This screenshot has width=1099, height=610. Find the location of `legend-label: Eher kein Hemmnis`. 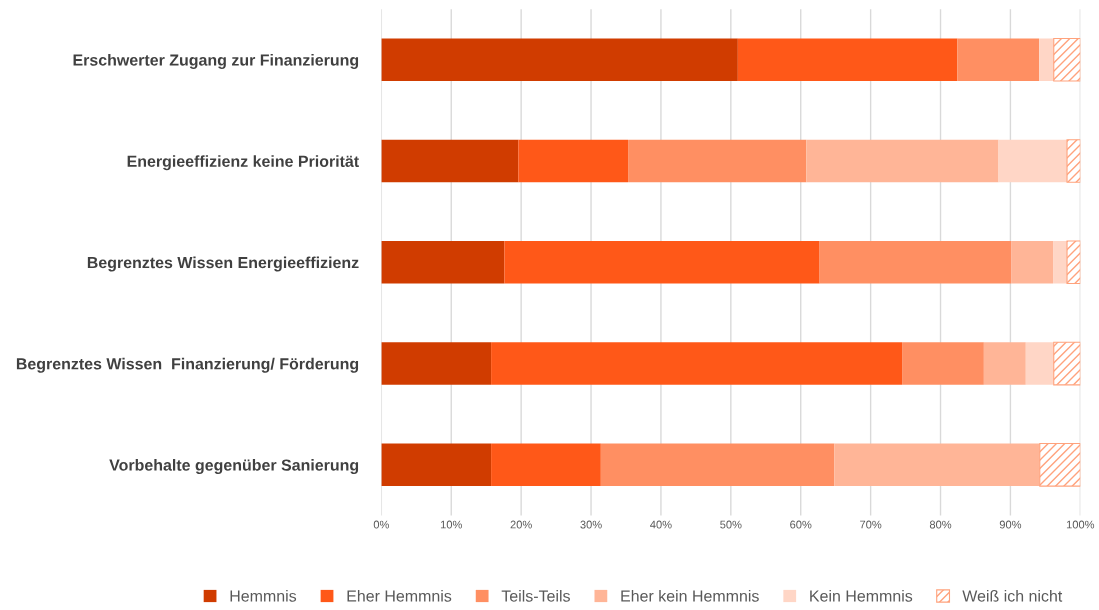

legend-label: Eher kein Hemmnis is located at coordinates (690, 595).